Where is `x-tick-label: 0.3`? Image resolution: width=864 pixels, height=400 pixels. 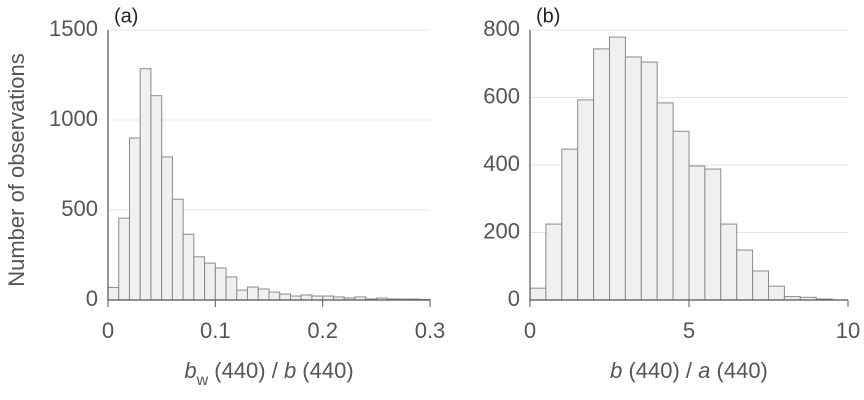
x-tick-label: 0.3 is located at coordinates (430, 330).